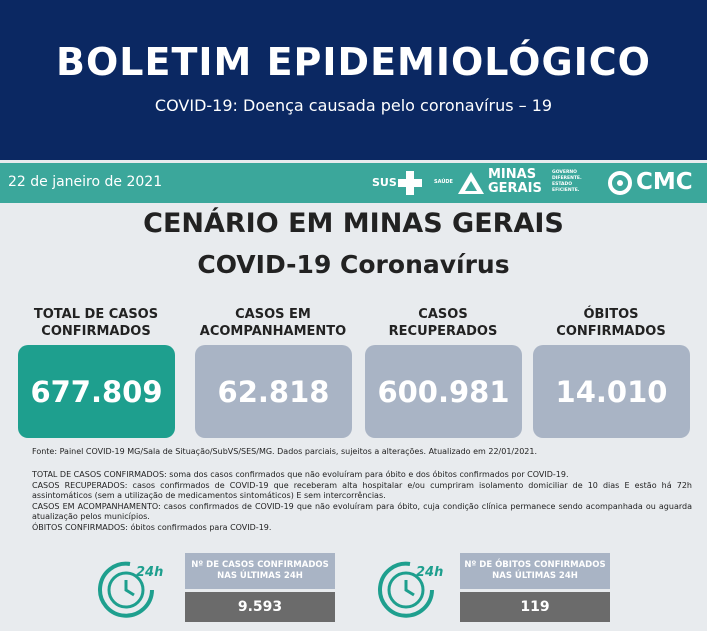 The width and height of the screenshot is (707, 631). I want to click on sus-cross, so click(410, 183).